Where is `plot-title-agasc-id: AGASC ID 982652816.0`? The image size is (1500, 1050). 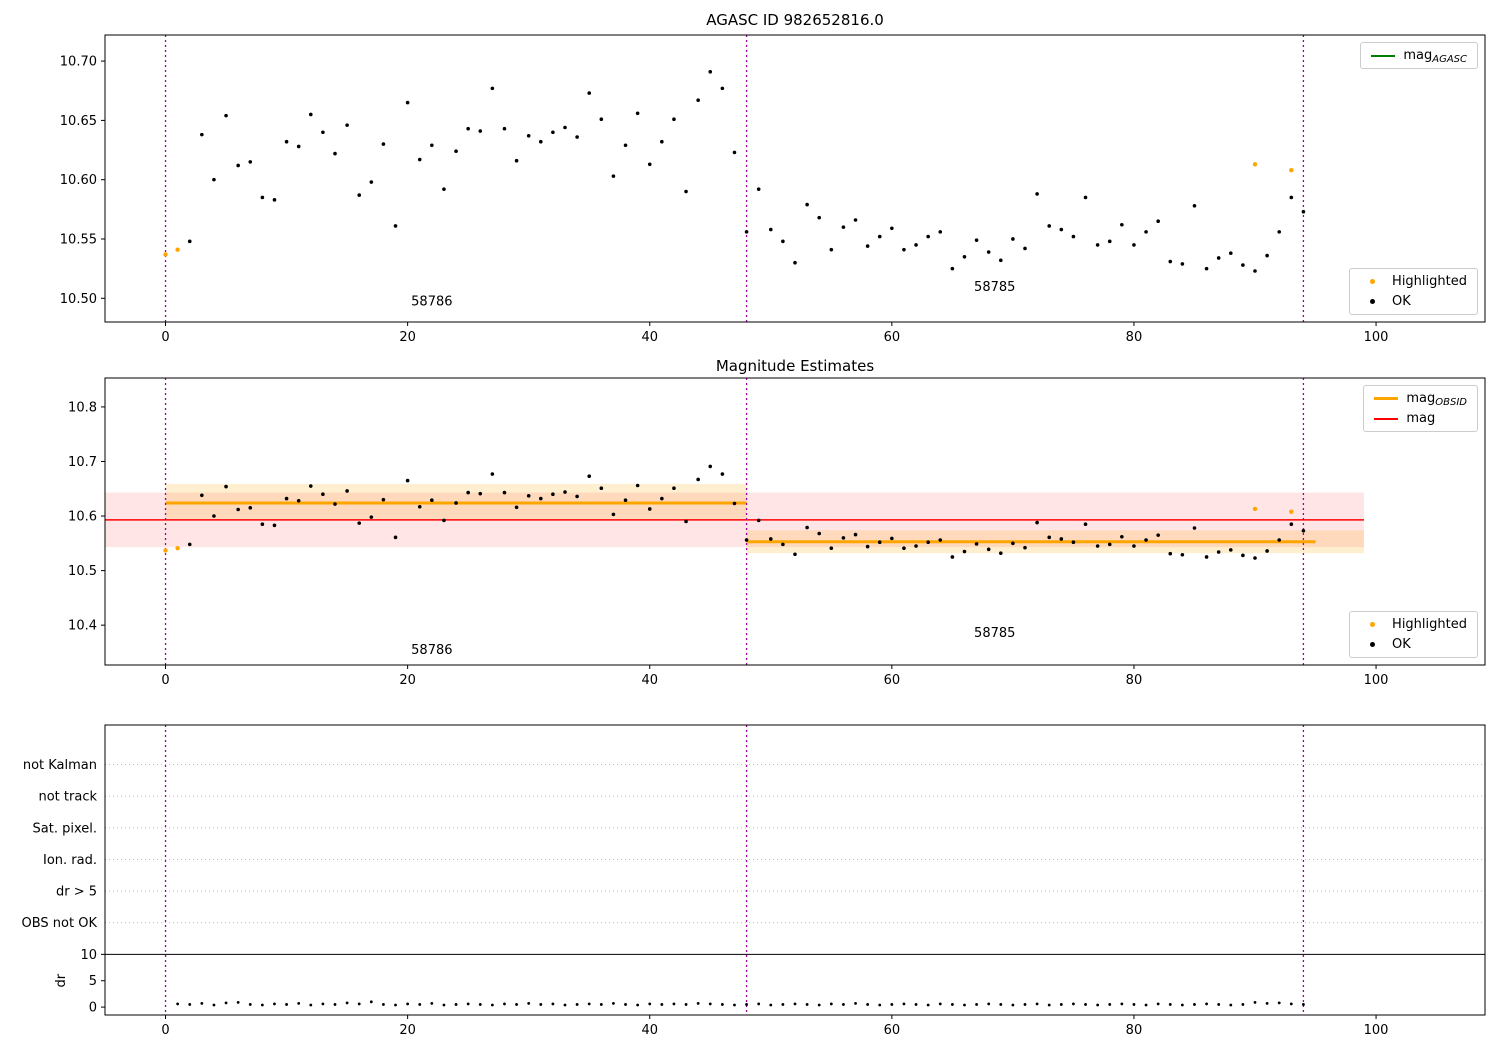
plot-title-agasc-id: AGASC ID 982652816.0 is located at coordinates (795, 20).